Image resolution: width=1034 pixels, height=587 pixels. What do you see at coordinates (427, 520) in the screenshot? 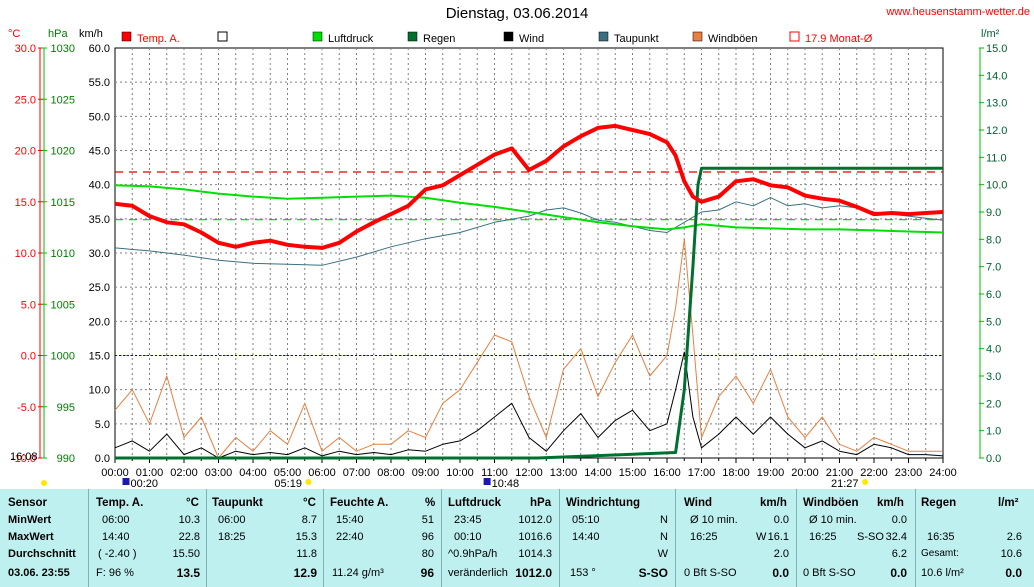
I see `humidity-min-value: 51` at bounding box center [427, 520].